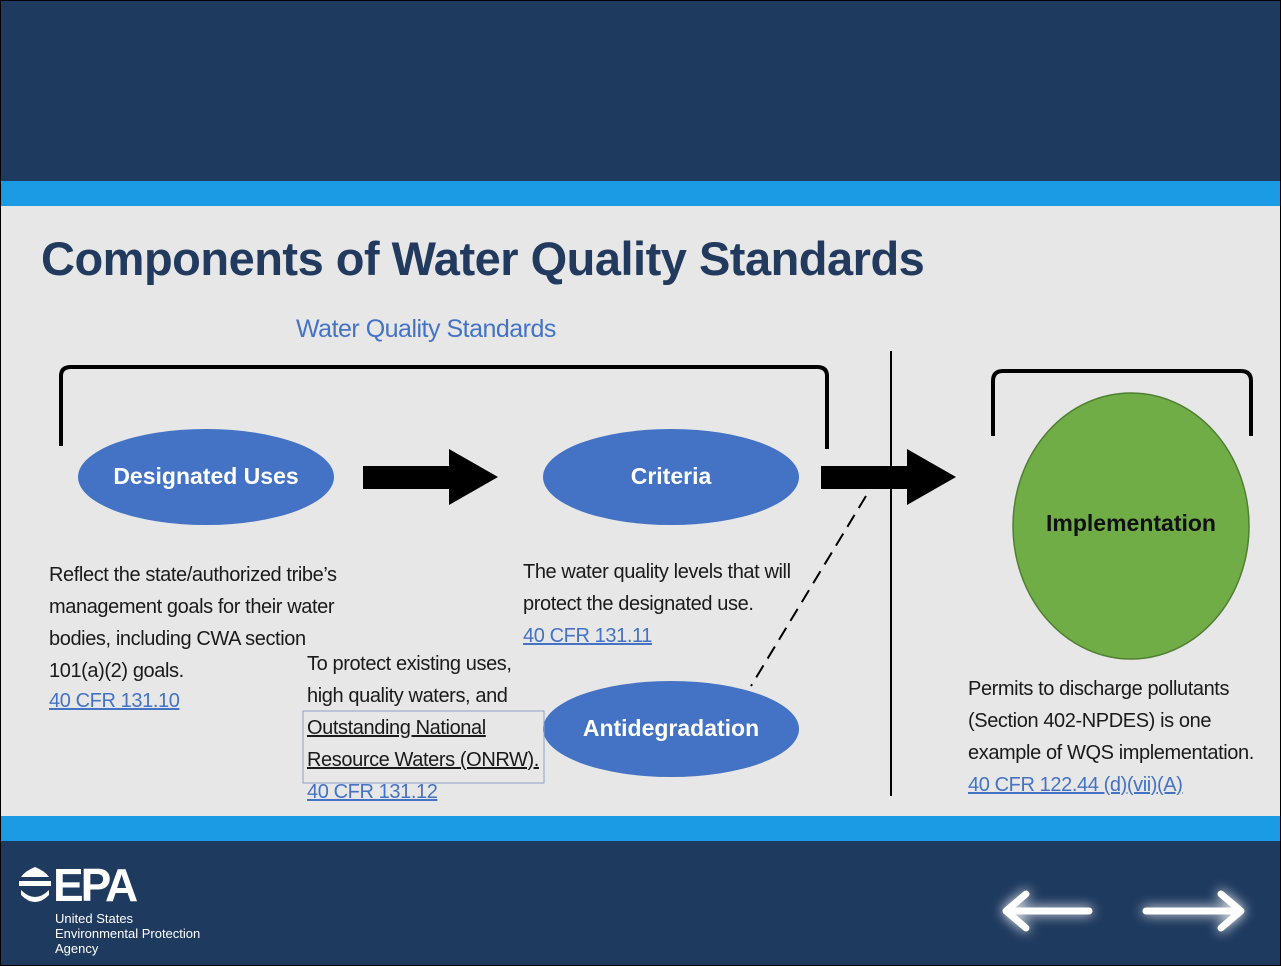 This screenshot has height=966, width=1281. I want to click on node-label: Implementation, so click(1131, 523).